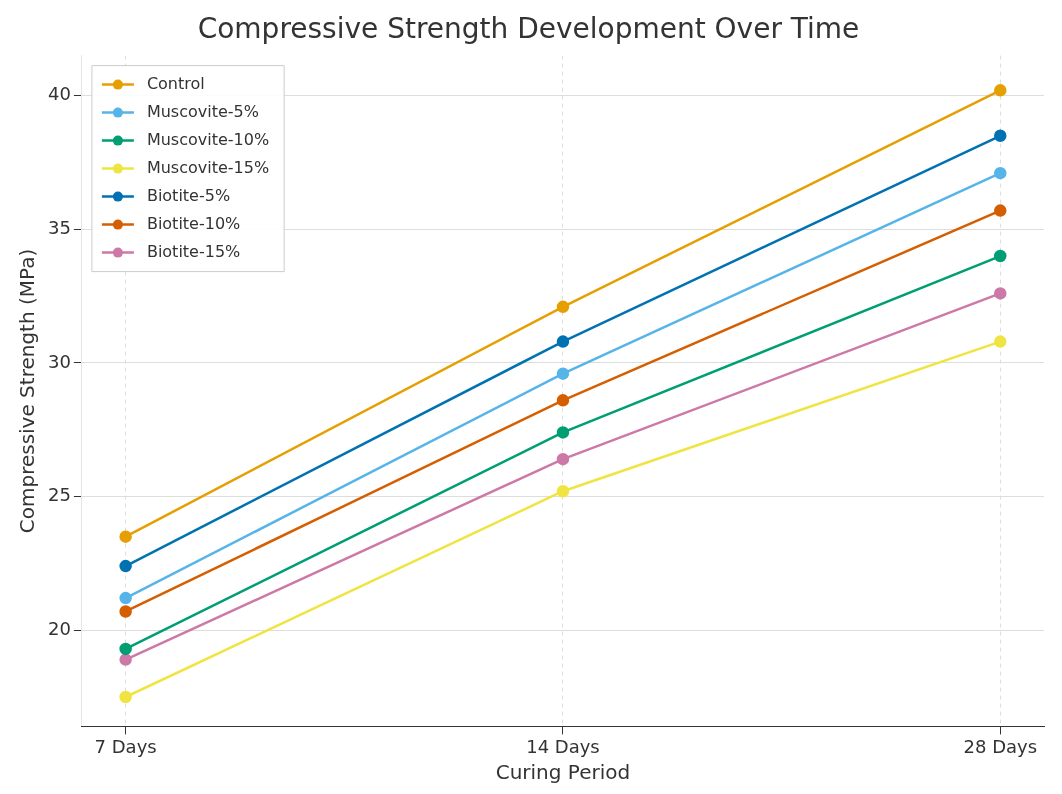 The width and height of the screenshot is (1062, 794). What do you see at coordinates (175, 83) in the screenshot?
I see `legend-label: Control` at bounding box center [175, 83].